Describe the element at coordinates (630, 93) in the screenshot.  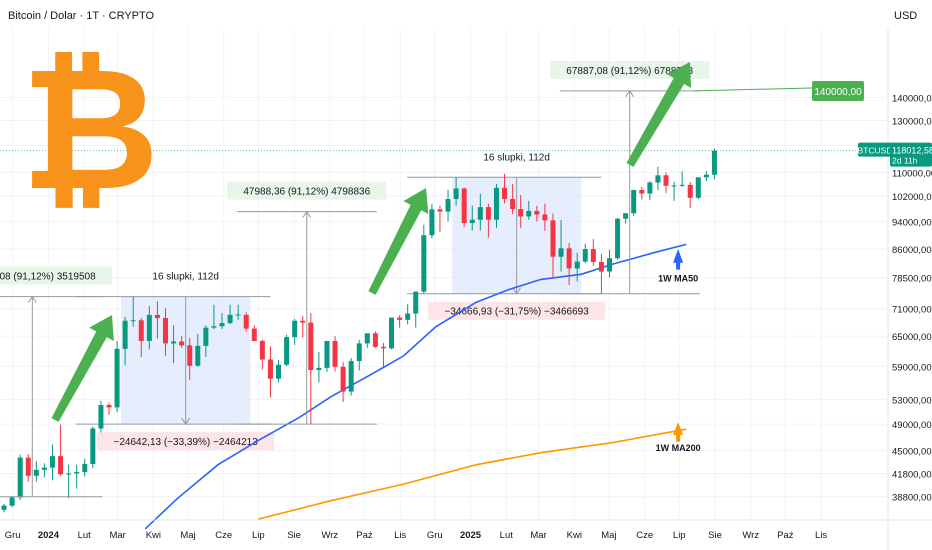
I see `rise-arrowhead` at that location.